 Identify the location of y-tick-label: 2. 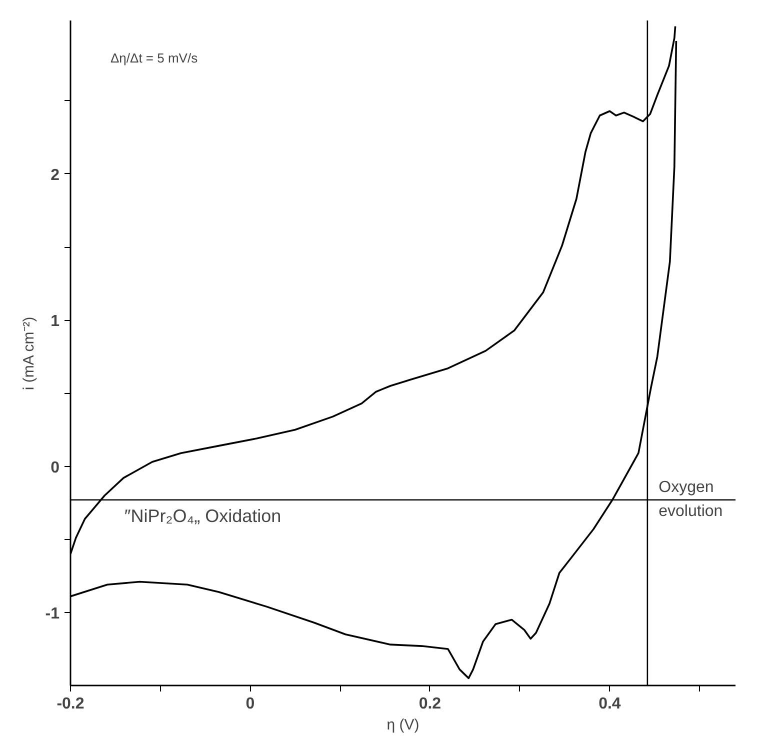
(55, 175).